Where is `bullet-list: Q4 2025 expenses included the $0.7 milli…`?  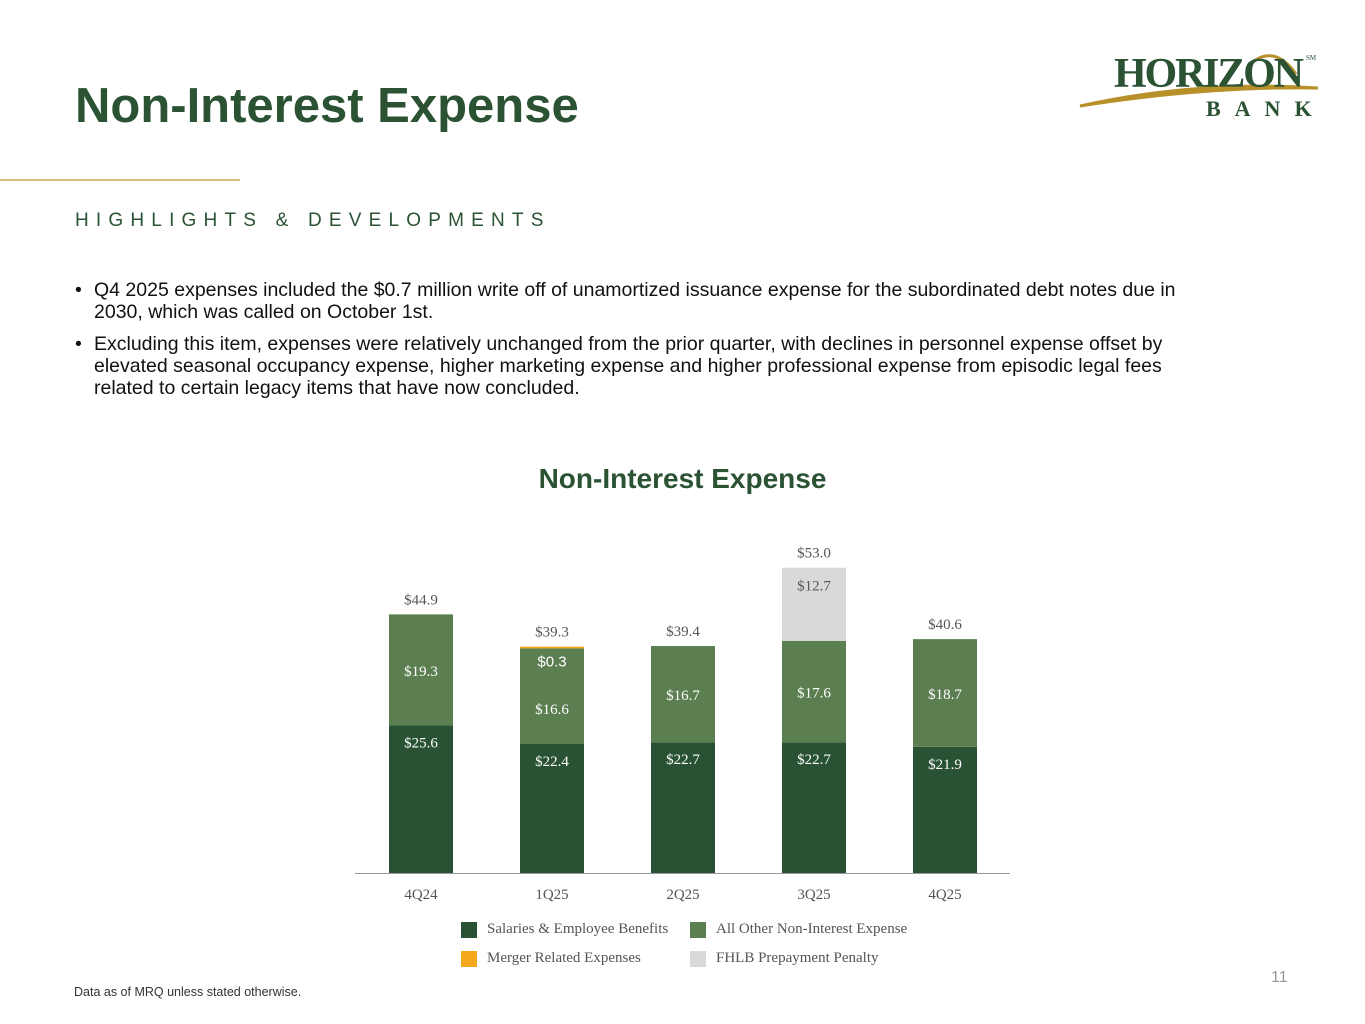 bullet-list: Q4 2025 expenses included the $0.7 milli… is located at coordinates (645, 344).